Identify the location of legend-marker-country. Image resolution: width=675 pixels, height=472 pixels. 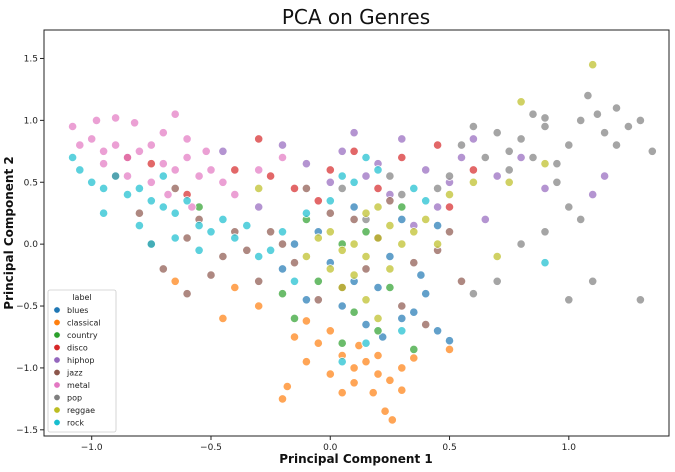
(57, 335).